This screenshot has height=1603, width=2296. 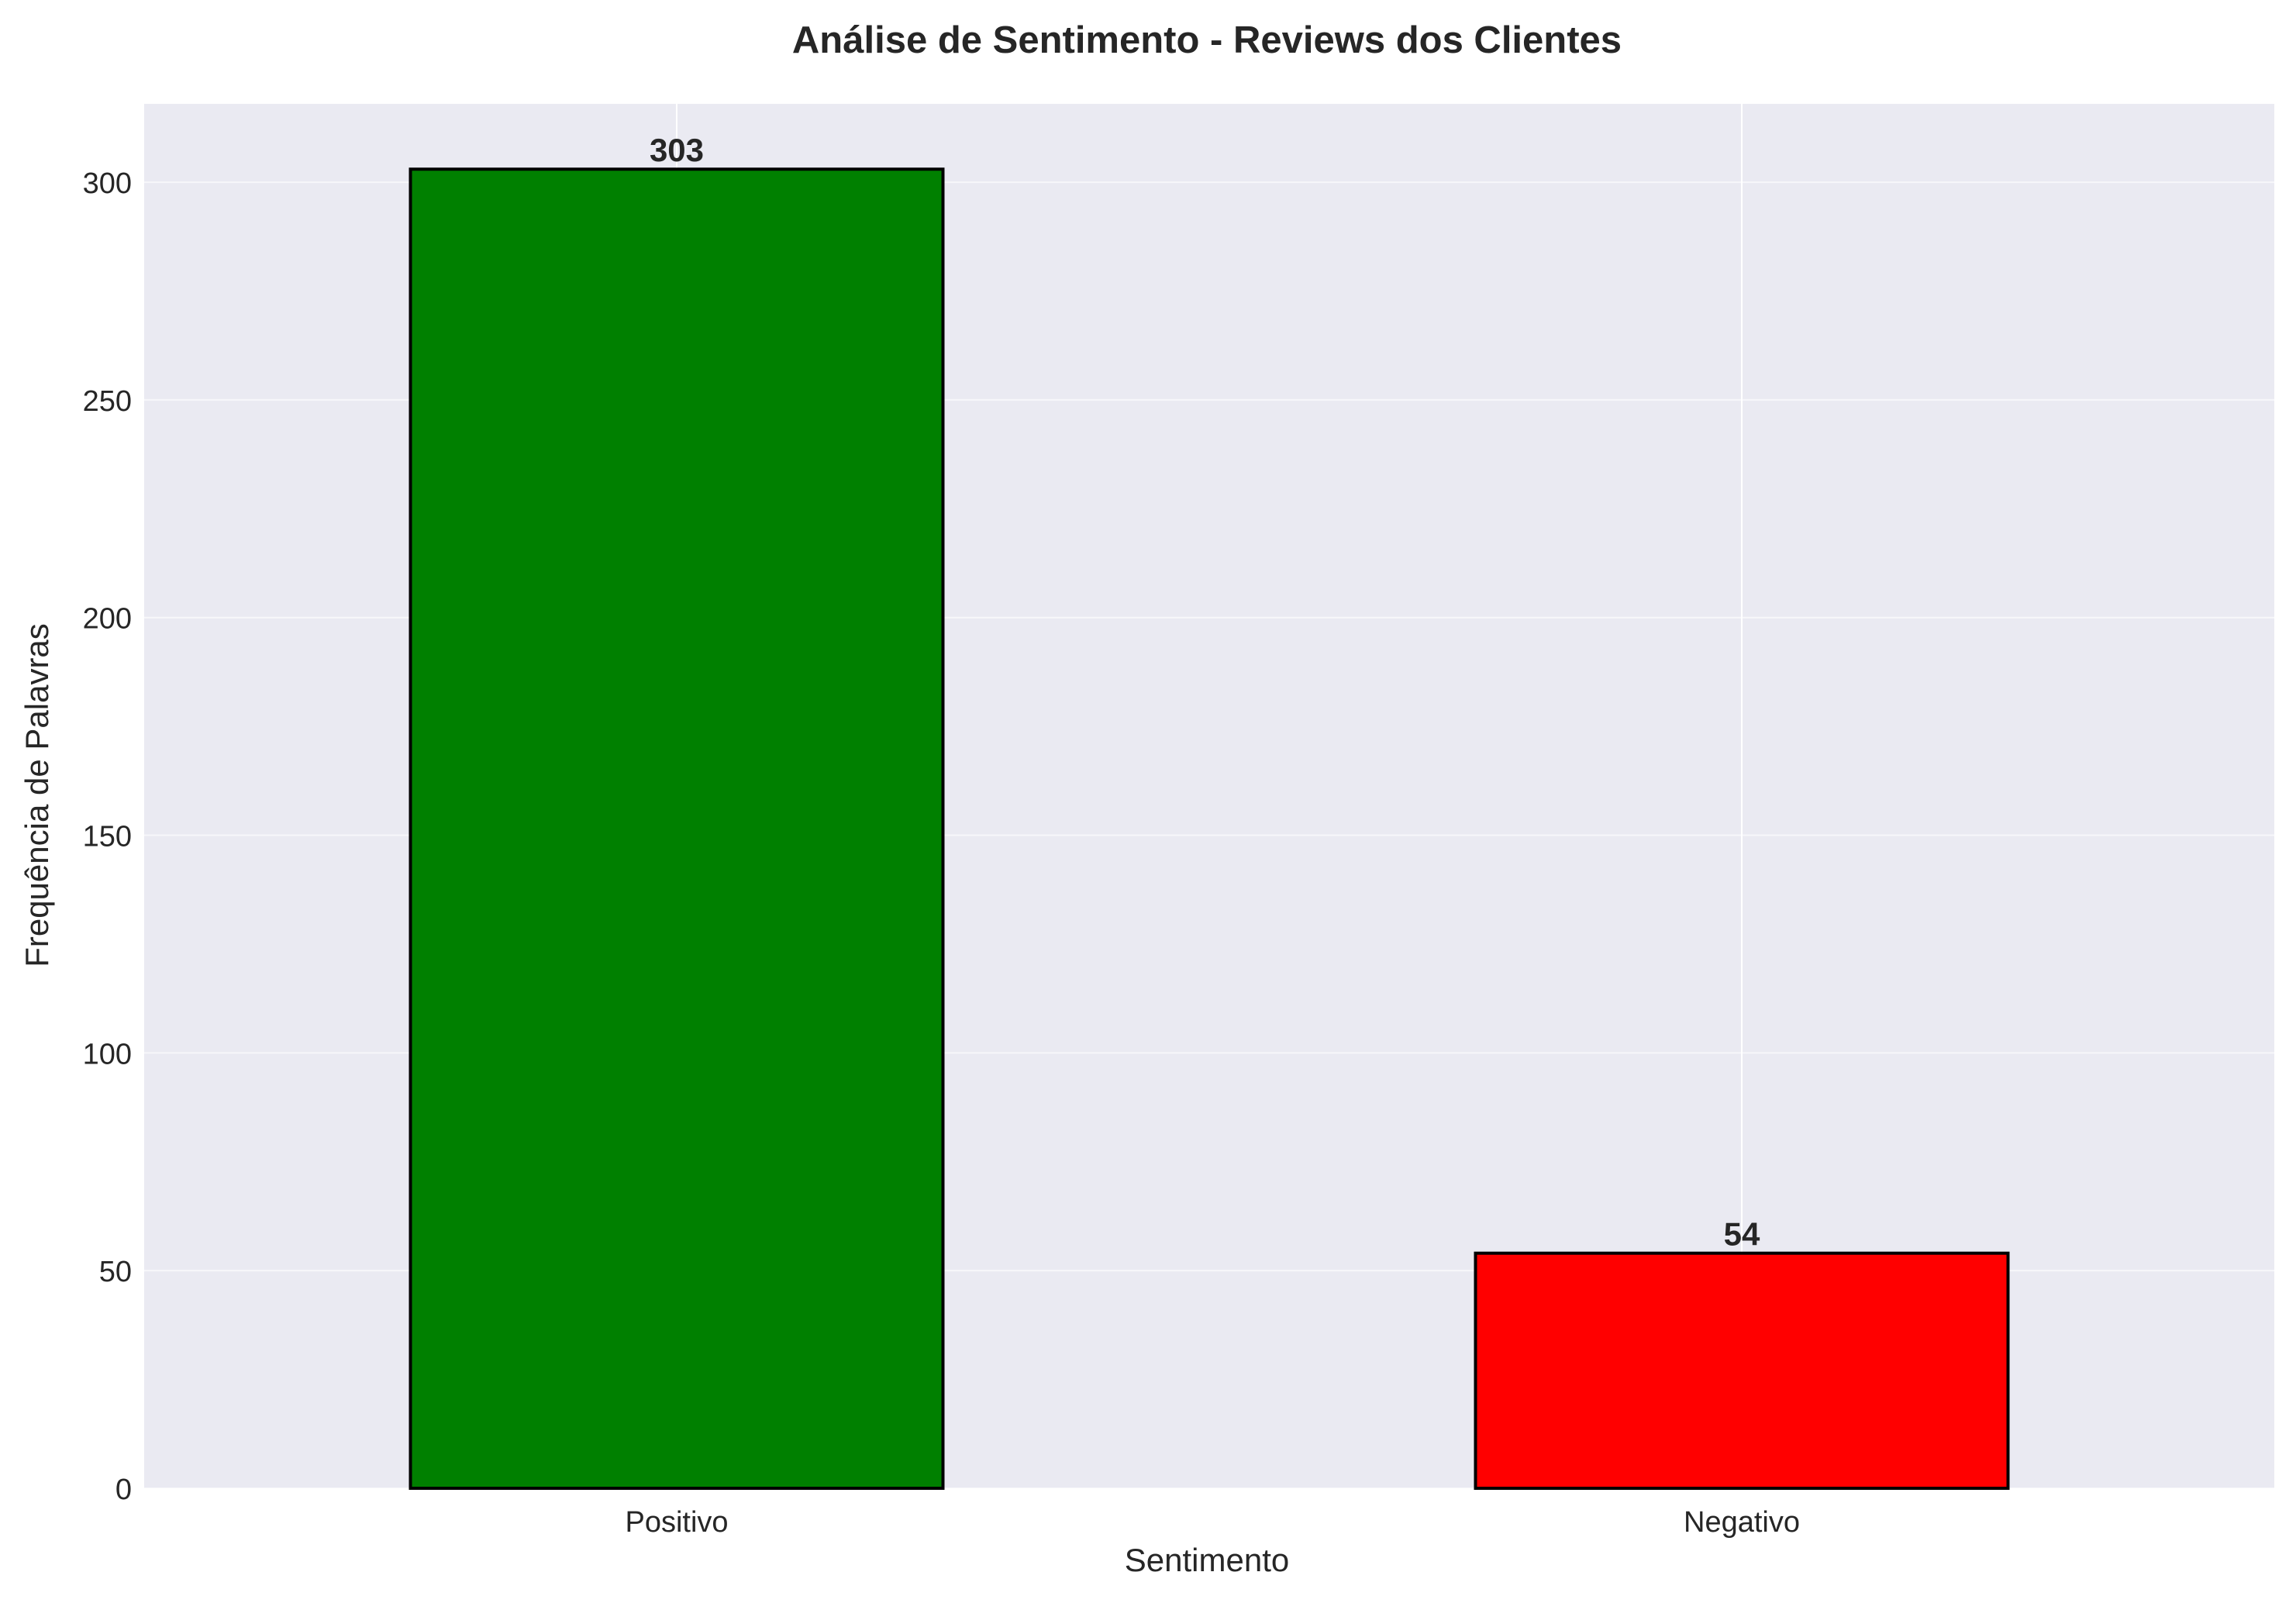 I want to click on bar-value-label: 303, so click(x=677, y=150).